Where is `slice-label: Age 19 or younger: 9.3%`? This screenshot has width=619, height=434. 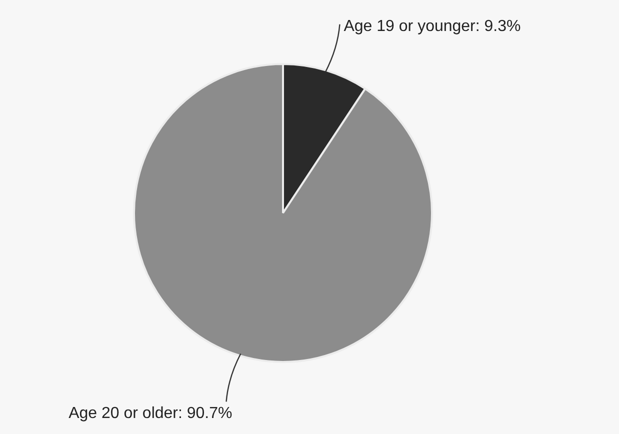 slice-label: Age 19 or younger: 9.3% is located at coordinates (432, 26).